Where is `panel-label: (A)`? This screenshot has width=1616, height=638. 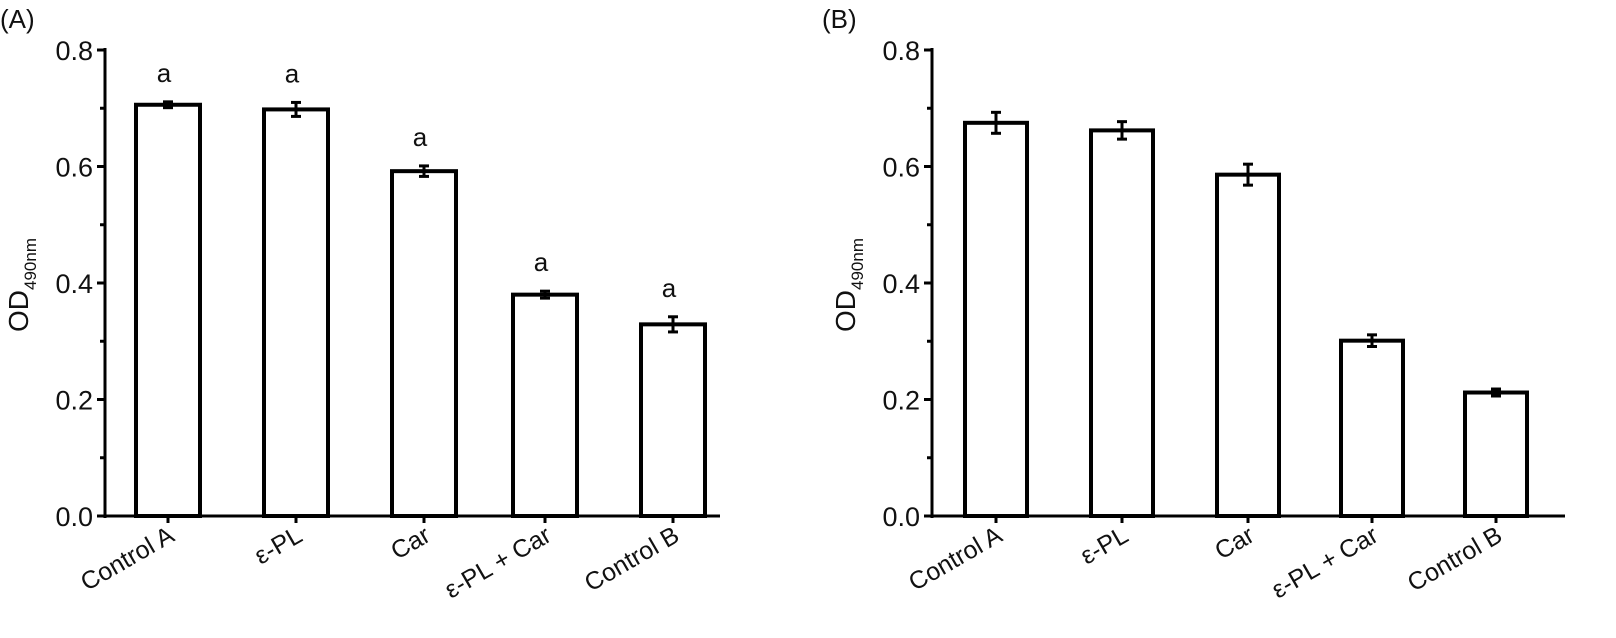
panel-label: (A) is located at coordinates (17, 19).